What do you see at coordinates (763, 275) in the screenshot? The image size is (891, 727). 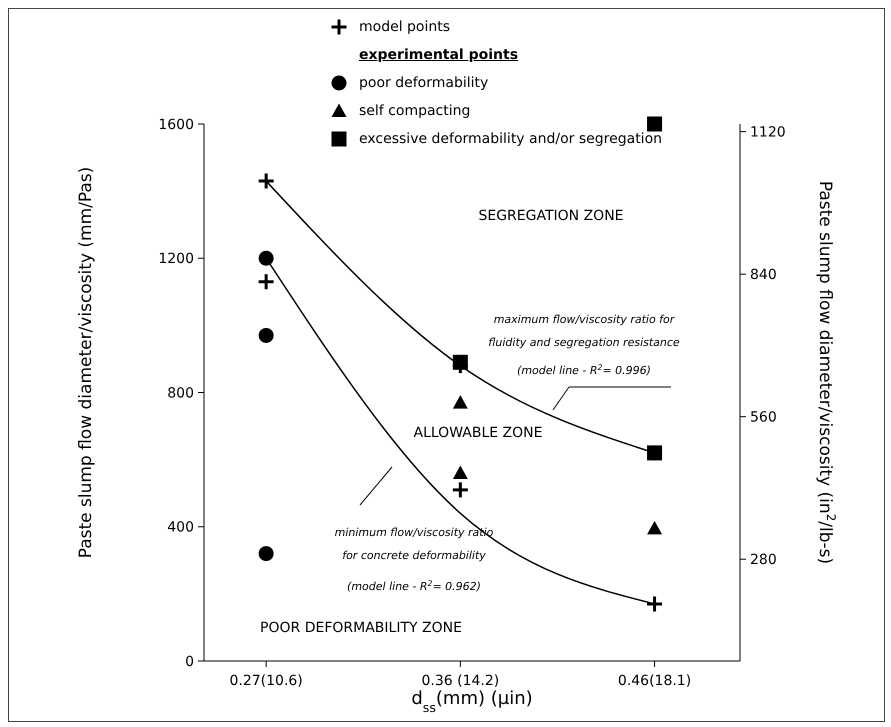 I see `y2-tick-label: 840` at bounding box center [763, 275].